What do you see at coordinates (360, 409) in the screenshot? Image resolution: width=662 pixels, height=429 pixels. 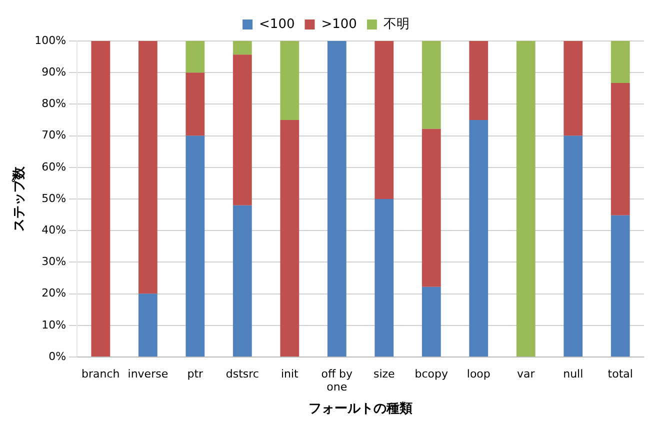 I see `x-axis-title: フォールトの種類` at bounding box center [360, 409].